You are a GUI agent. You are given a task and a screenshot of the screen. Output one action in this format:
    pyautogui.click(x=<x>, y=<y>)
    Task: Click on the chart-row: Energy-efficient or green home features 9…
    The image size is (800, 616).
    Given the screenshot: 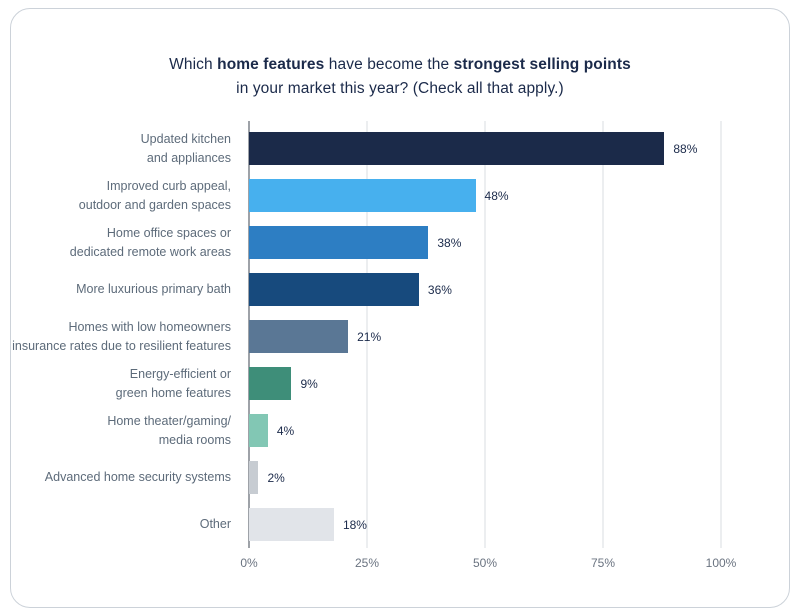 What is the action you would take?
    pyautogui.click(x=400, y=383)
    